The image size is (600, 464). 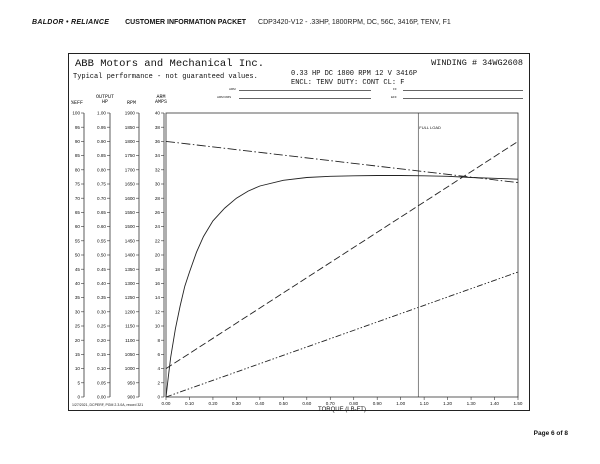 What do you see at coordinates (158, 283) in the screenshot?
I see `axis-tick-label: 16` at bounding box center [158, 283].